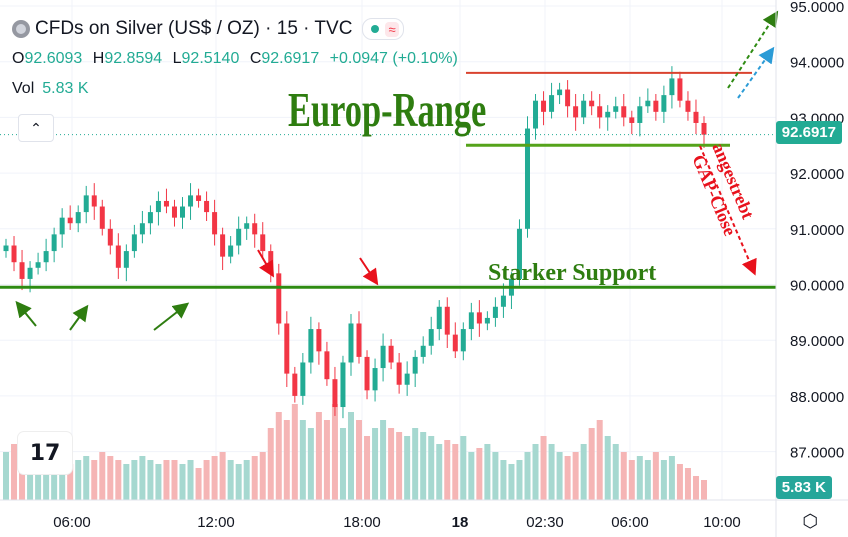 The image size is (848, 537). Describe the element at coordinates (133, 58) in the screenshot. I see `high-value: 92.8594` at that location.